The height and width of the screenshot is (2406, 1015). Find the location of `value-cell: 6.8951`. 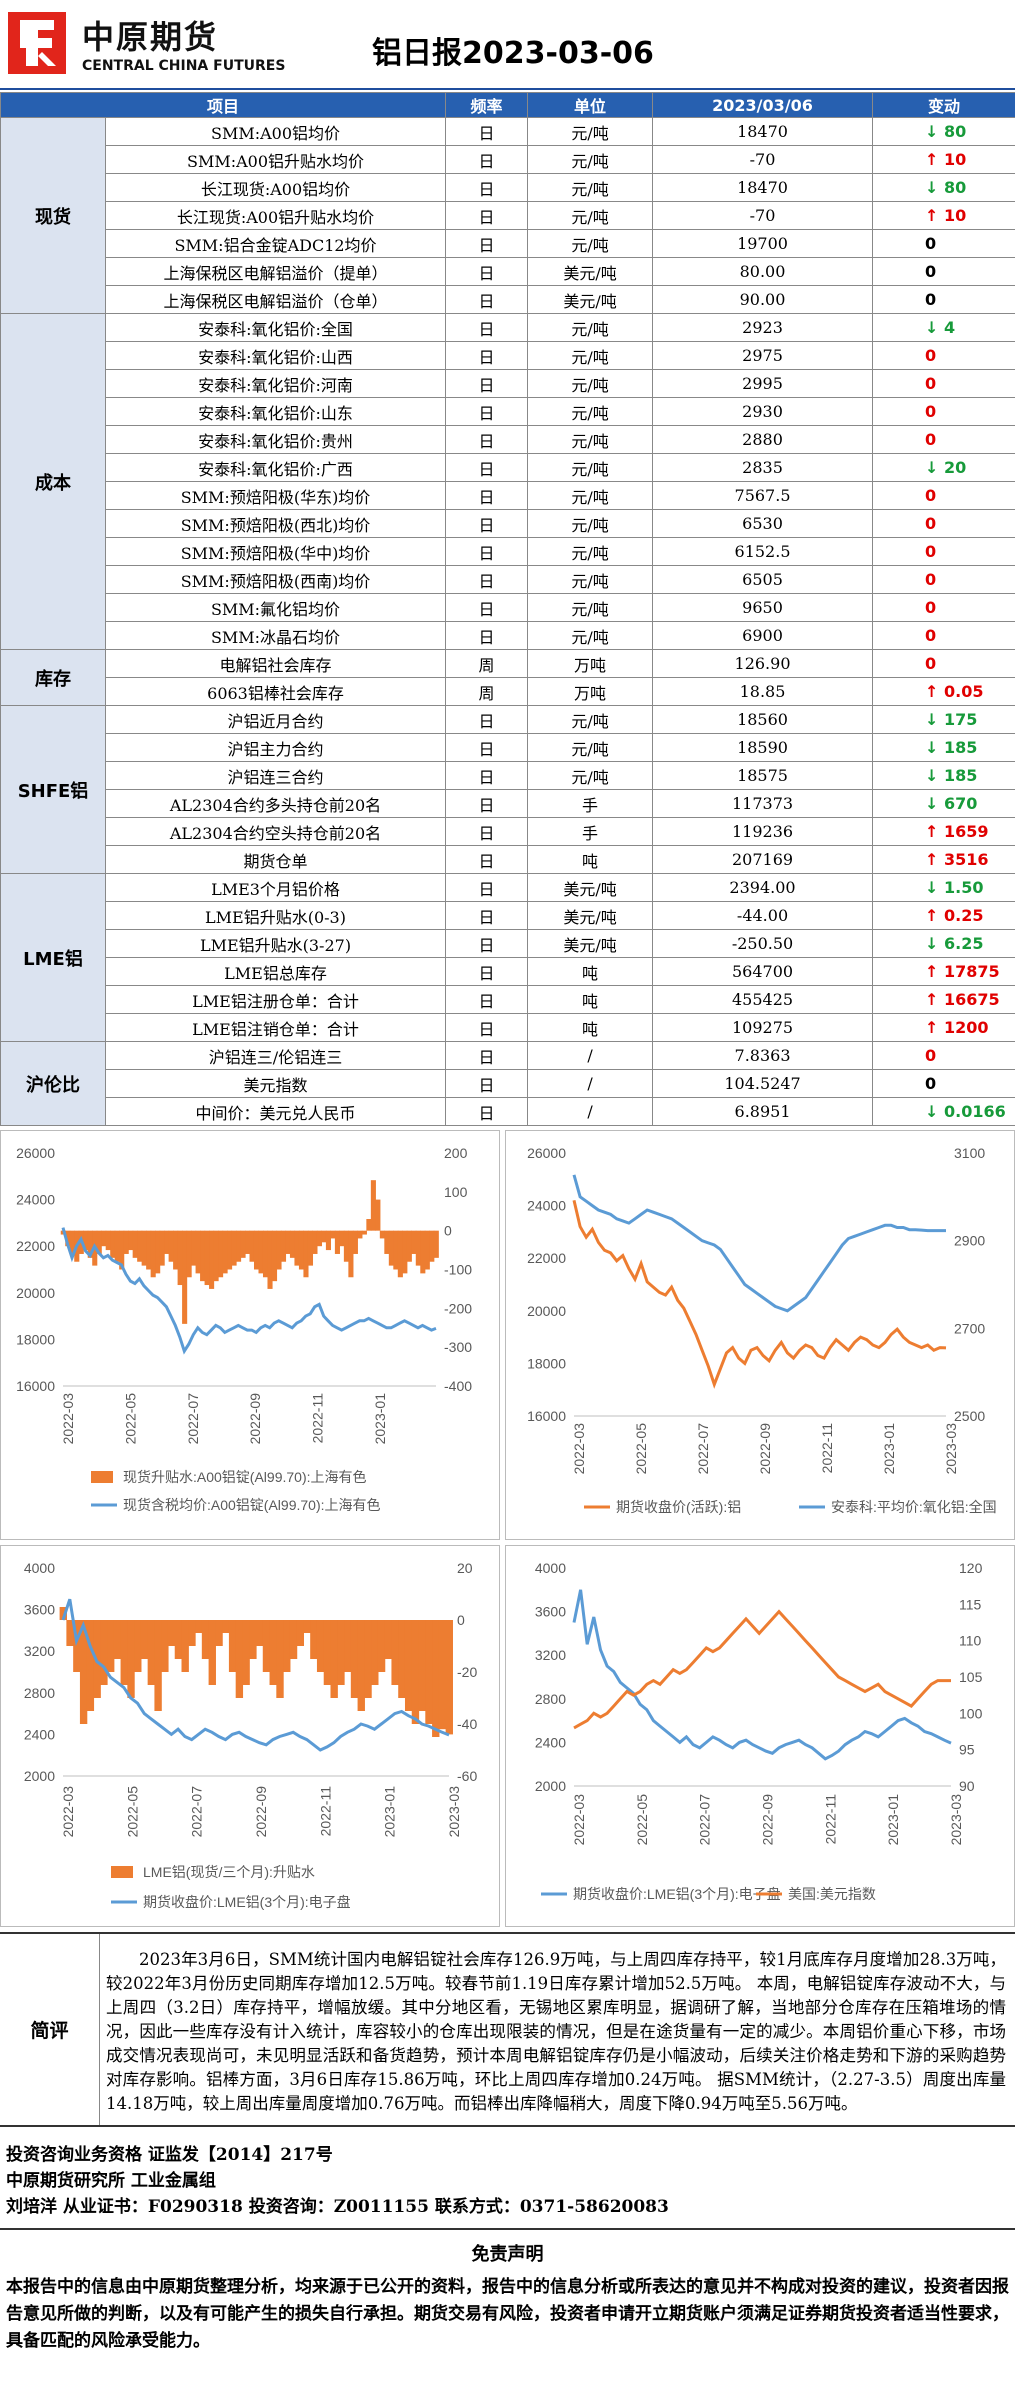

value-cell: 6.8951 is located at coordinates (763, 1111).